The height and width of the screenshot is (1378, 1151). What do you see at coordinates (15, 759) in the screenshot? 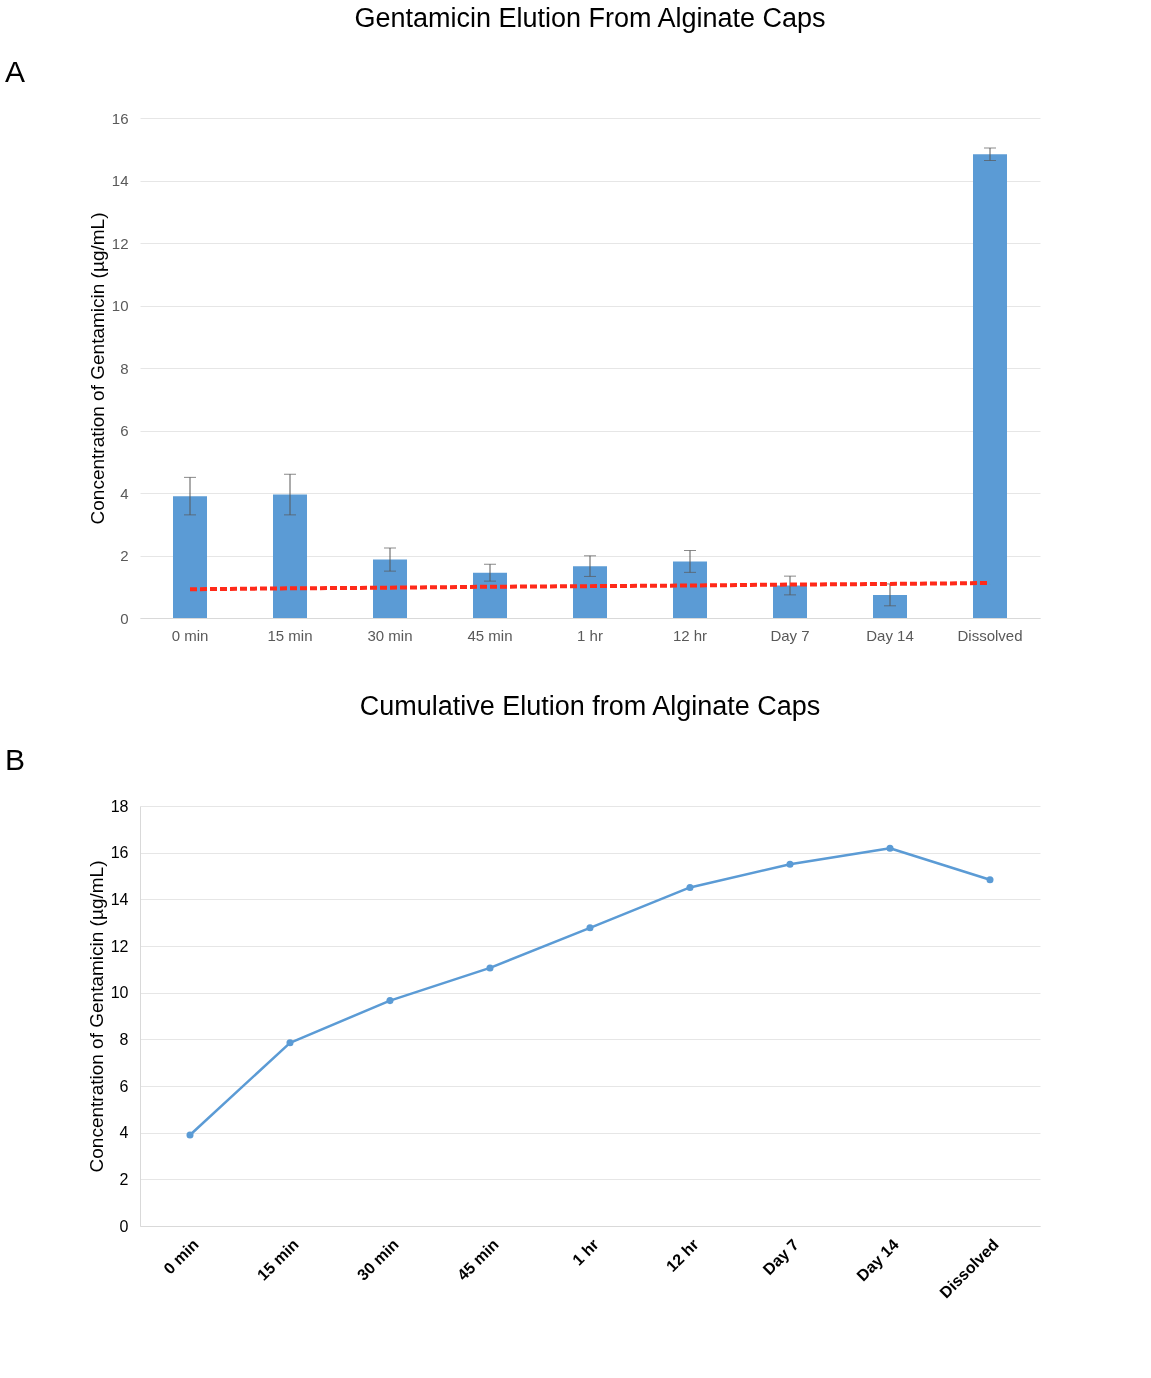
I see `text: B` at bounding box center [15, 759].